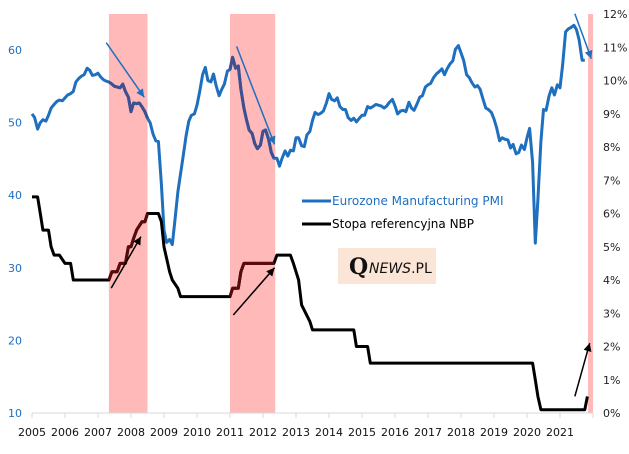  What do you see at coordinates (494, 432) in the screenshot?
I see `x-tick-label: 2019` at bounding box center [494, 432].